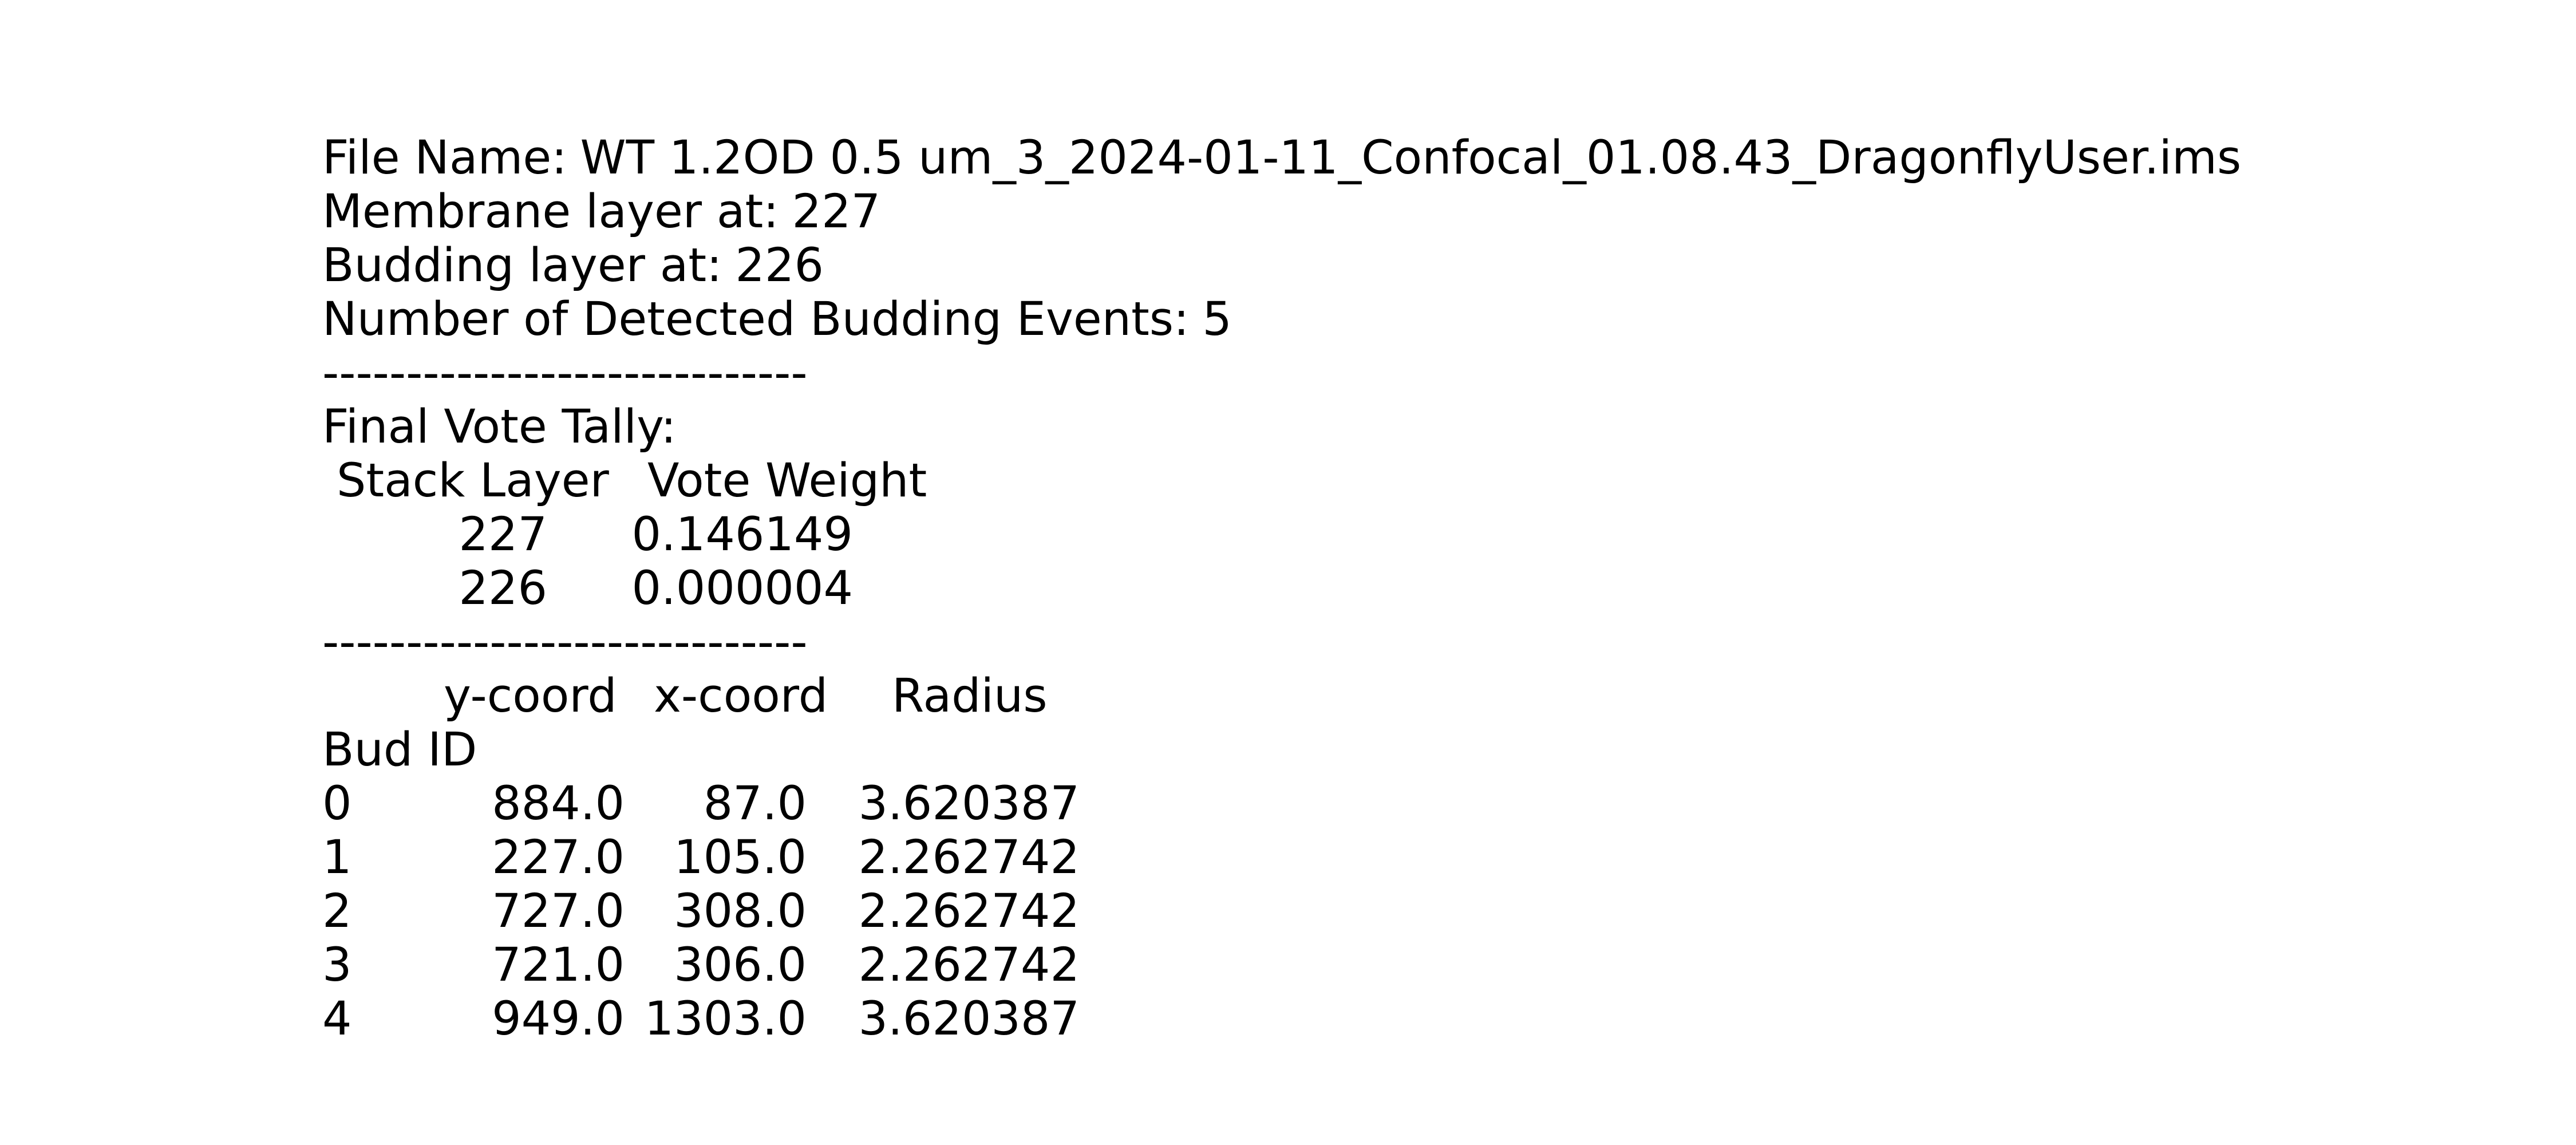 This screenshot has height=1145, width=2576. Describe the element at coordinates (399, 750) in the screenshot. I see `index-name: Bud ID` at that location.